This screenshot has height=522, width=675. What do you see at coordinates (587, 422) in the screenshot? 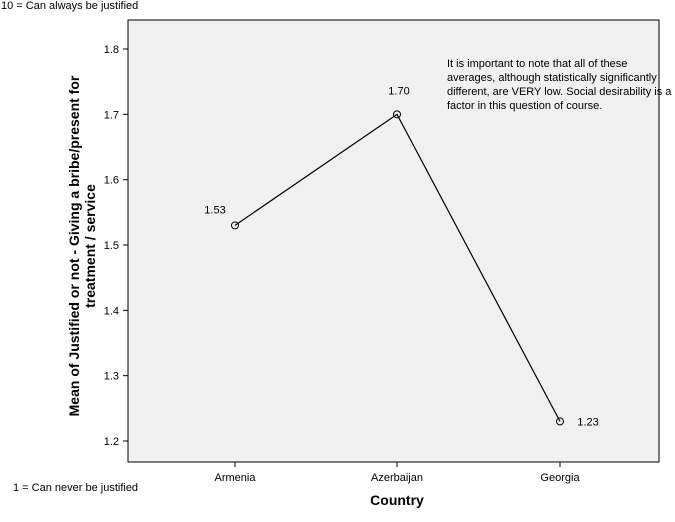
I see `data-label: 1.23` at bounding box center [587, 422].